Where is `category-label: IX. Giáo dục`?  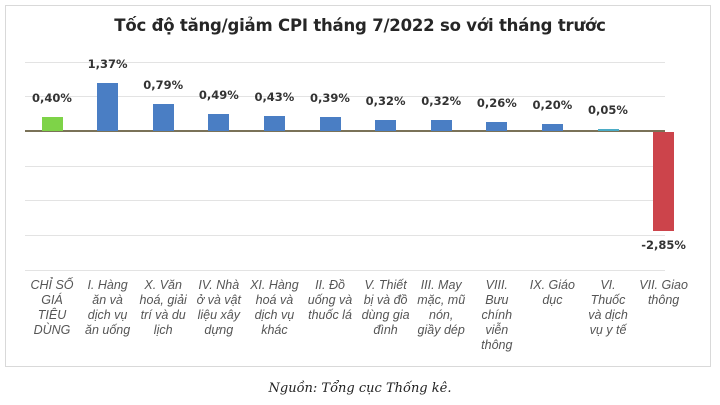 category-label: IX. Giáo dục is located at coordinates (552, 292).